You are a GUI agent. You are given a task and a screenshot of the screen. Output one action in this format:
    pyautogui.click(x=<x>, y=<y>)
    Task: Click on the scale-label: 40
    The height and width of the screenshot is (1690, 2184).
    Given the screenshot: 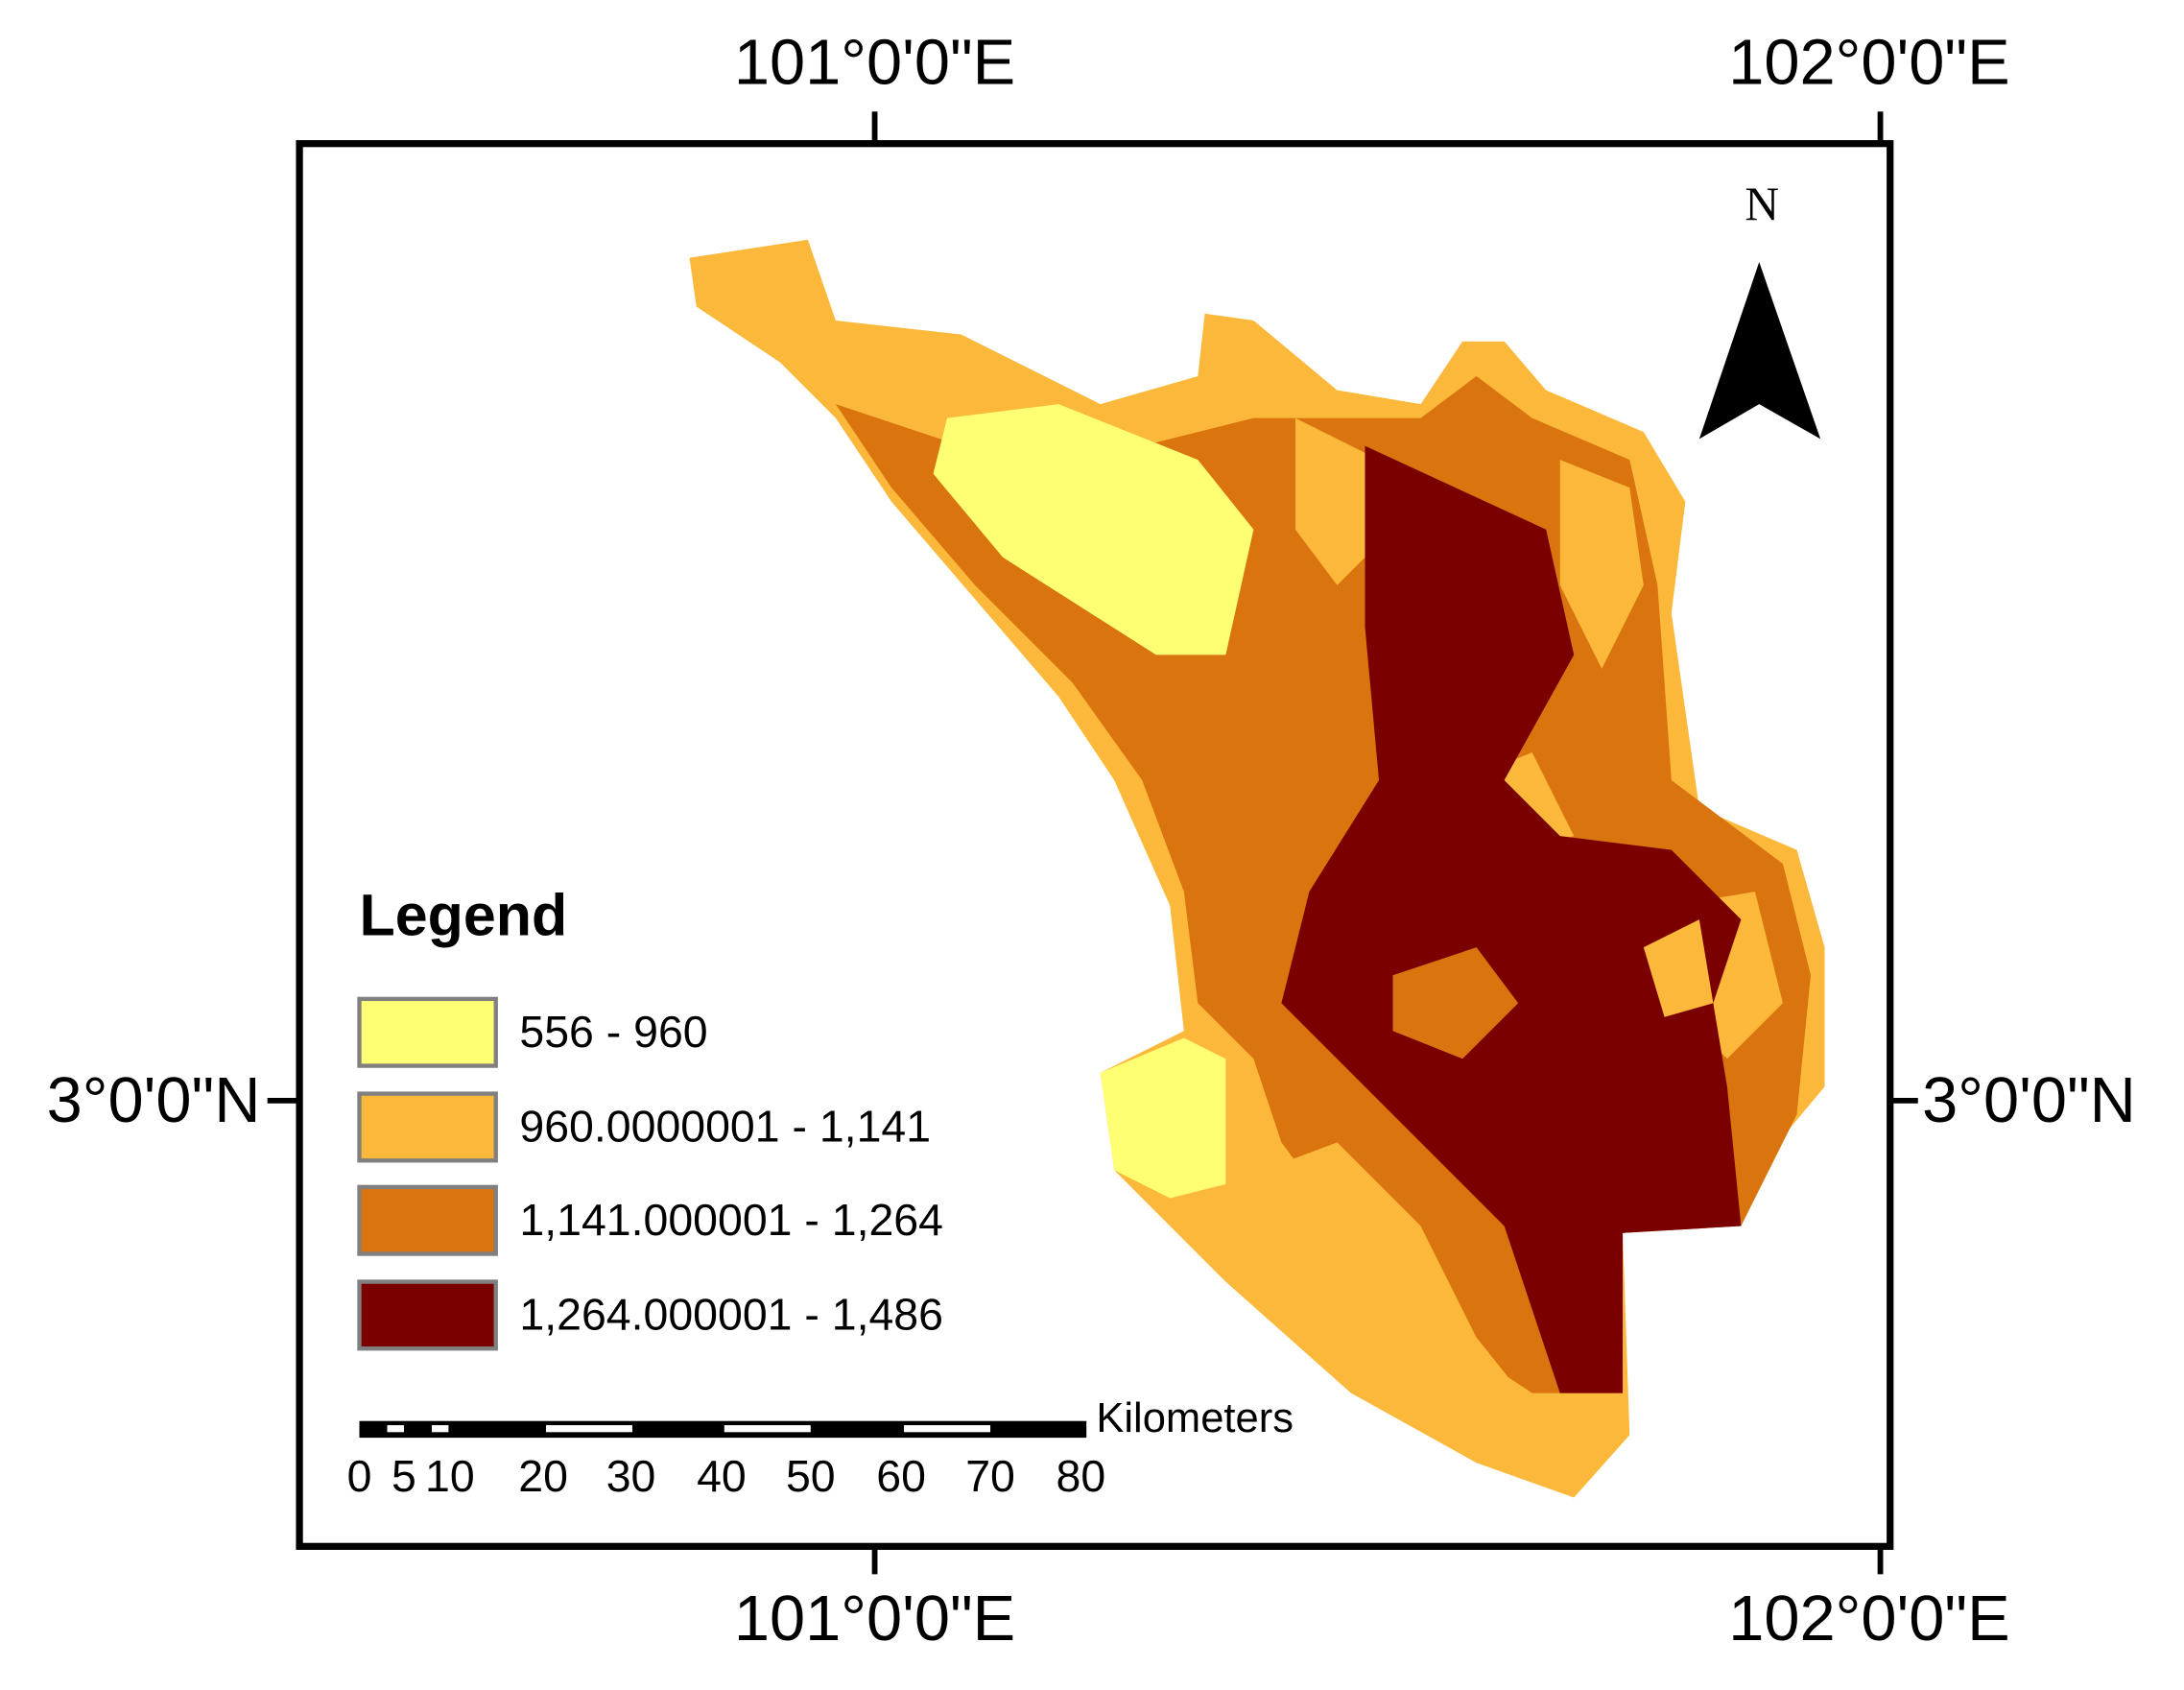 What is the action you would take?
    pyautogui.click(x=722, y=1476)
    